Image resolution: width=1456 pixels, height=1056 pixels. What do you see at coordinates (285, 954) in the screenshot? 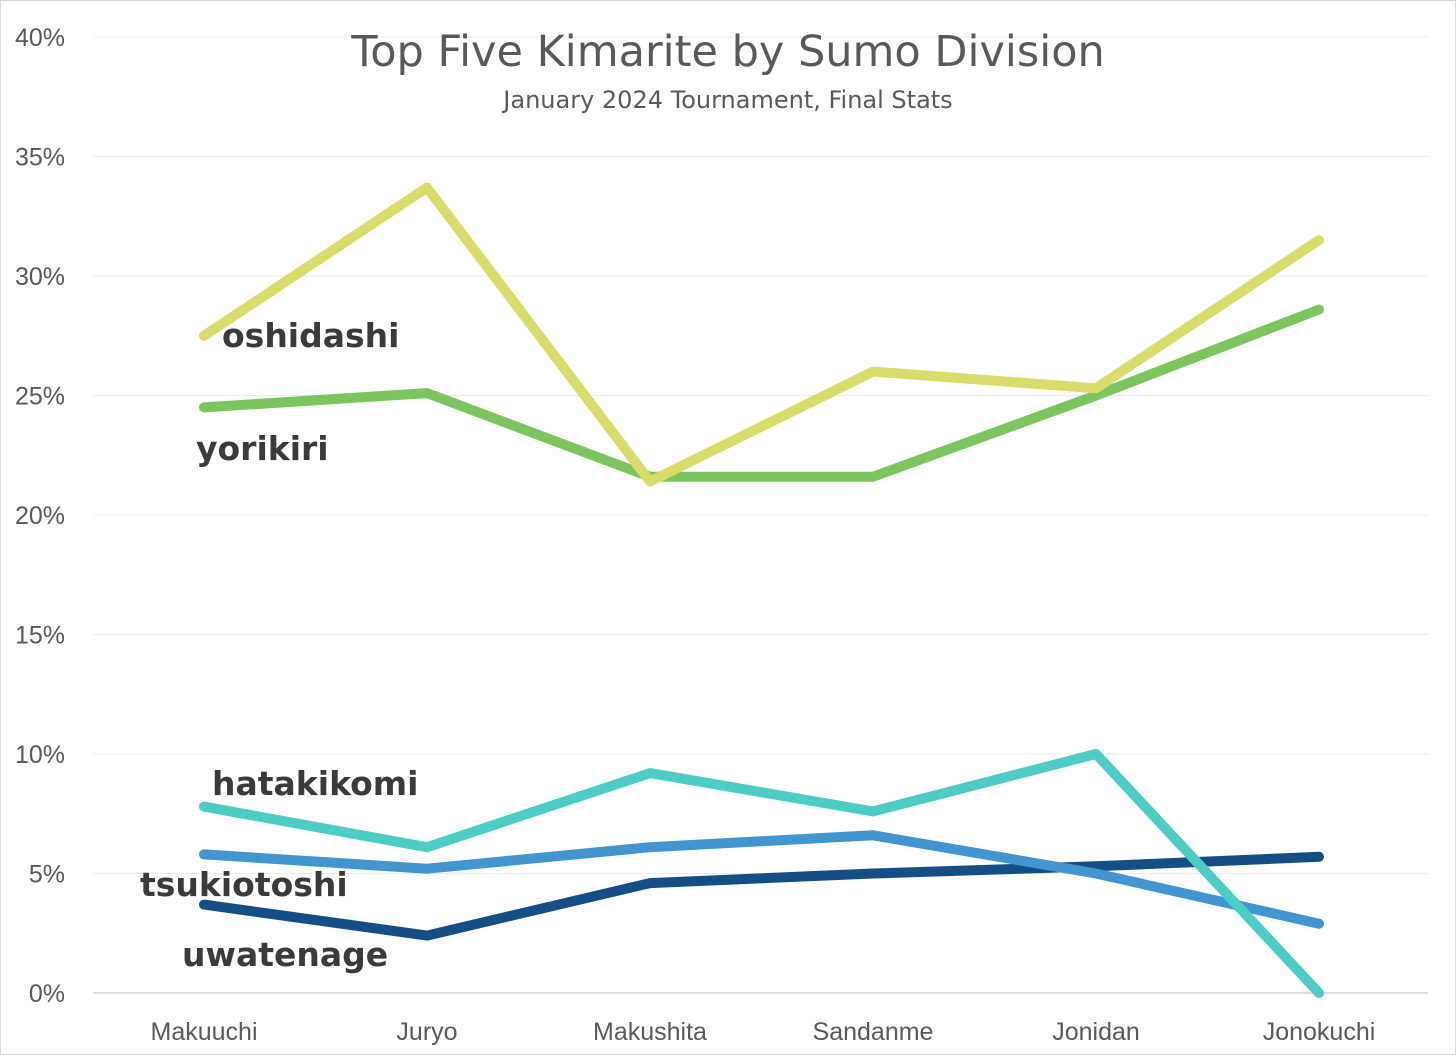
I see `series-label-uwatenage: uwatenage` at bounding box center [285, 954].